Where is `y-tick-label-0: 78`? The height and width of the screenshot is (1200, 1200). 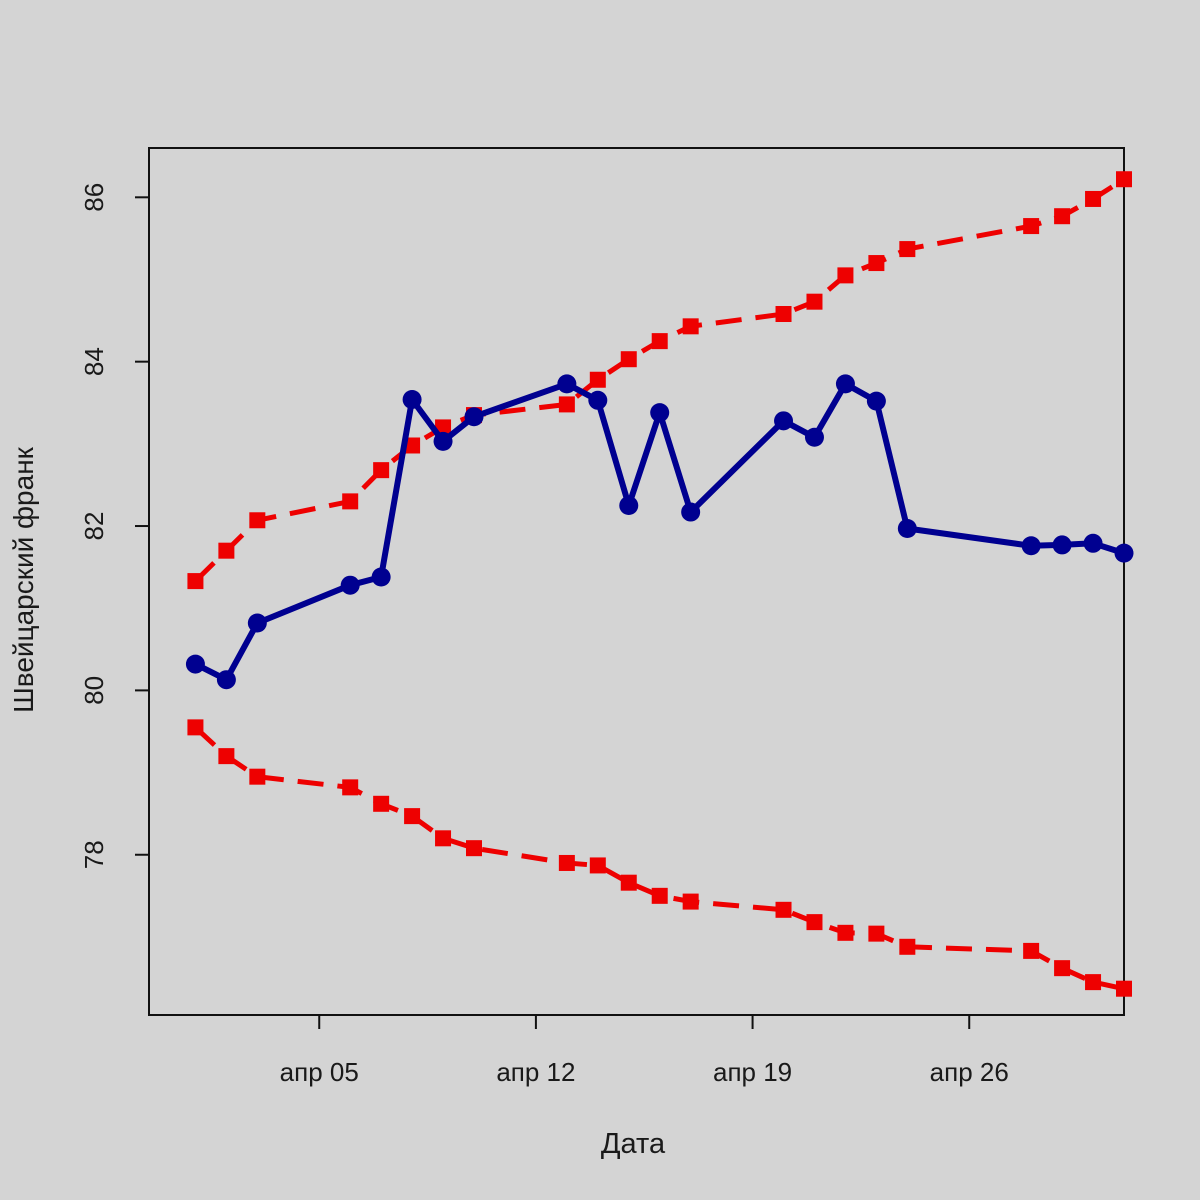 y-tick-label-0: 78 is located at coordinates (94, 854).